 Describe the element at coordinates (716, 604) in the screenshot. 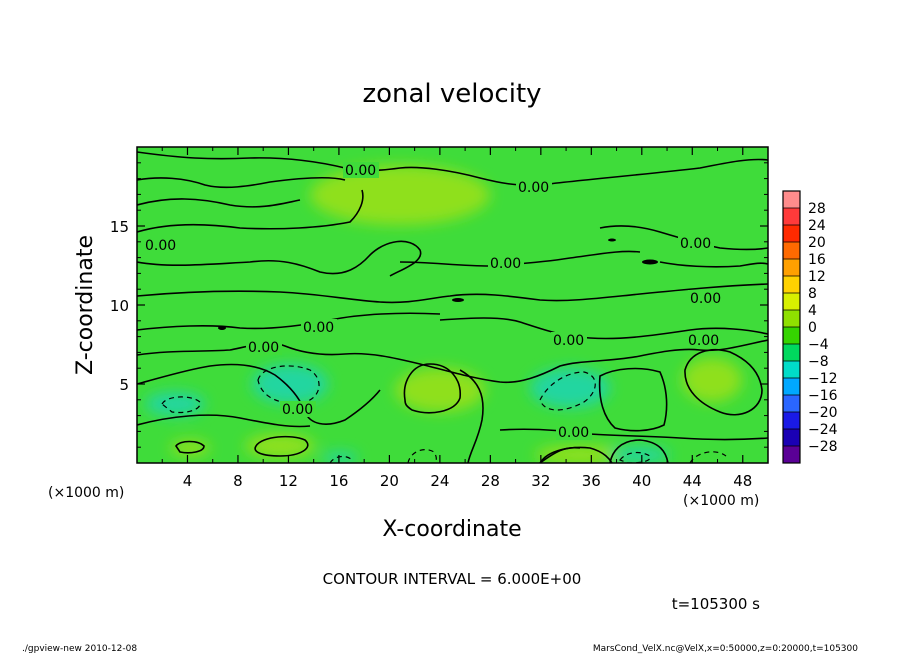

I see `time-text: t=105300 s` at that location.